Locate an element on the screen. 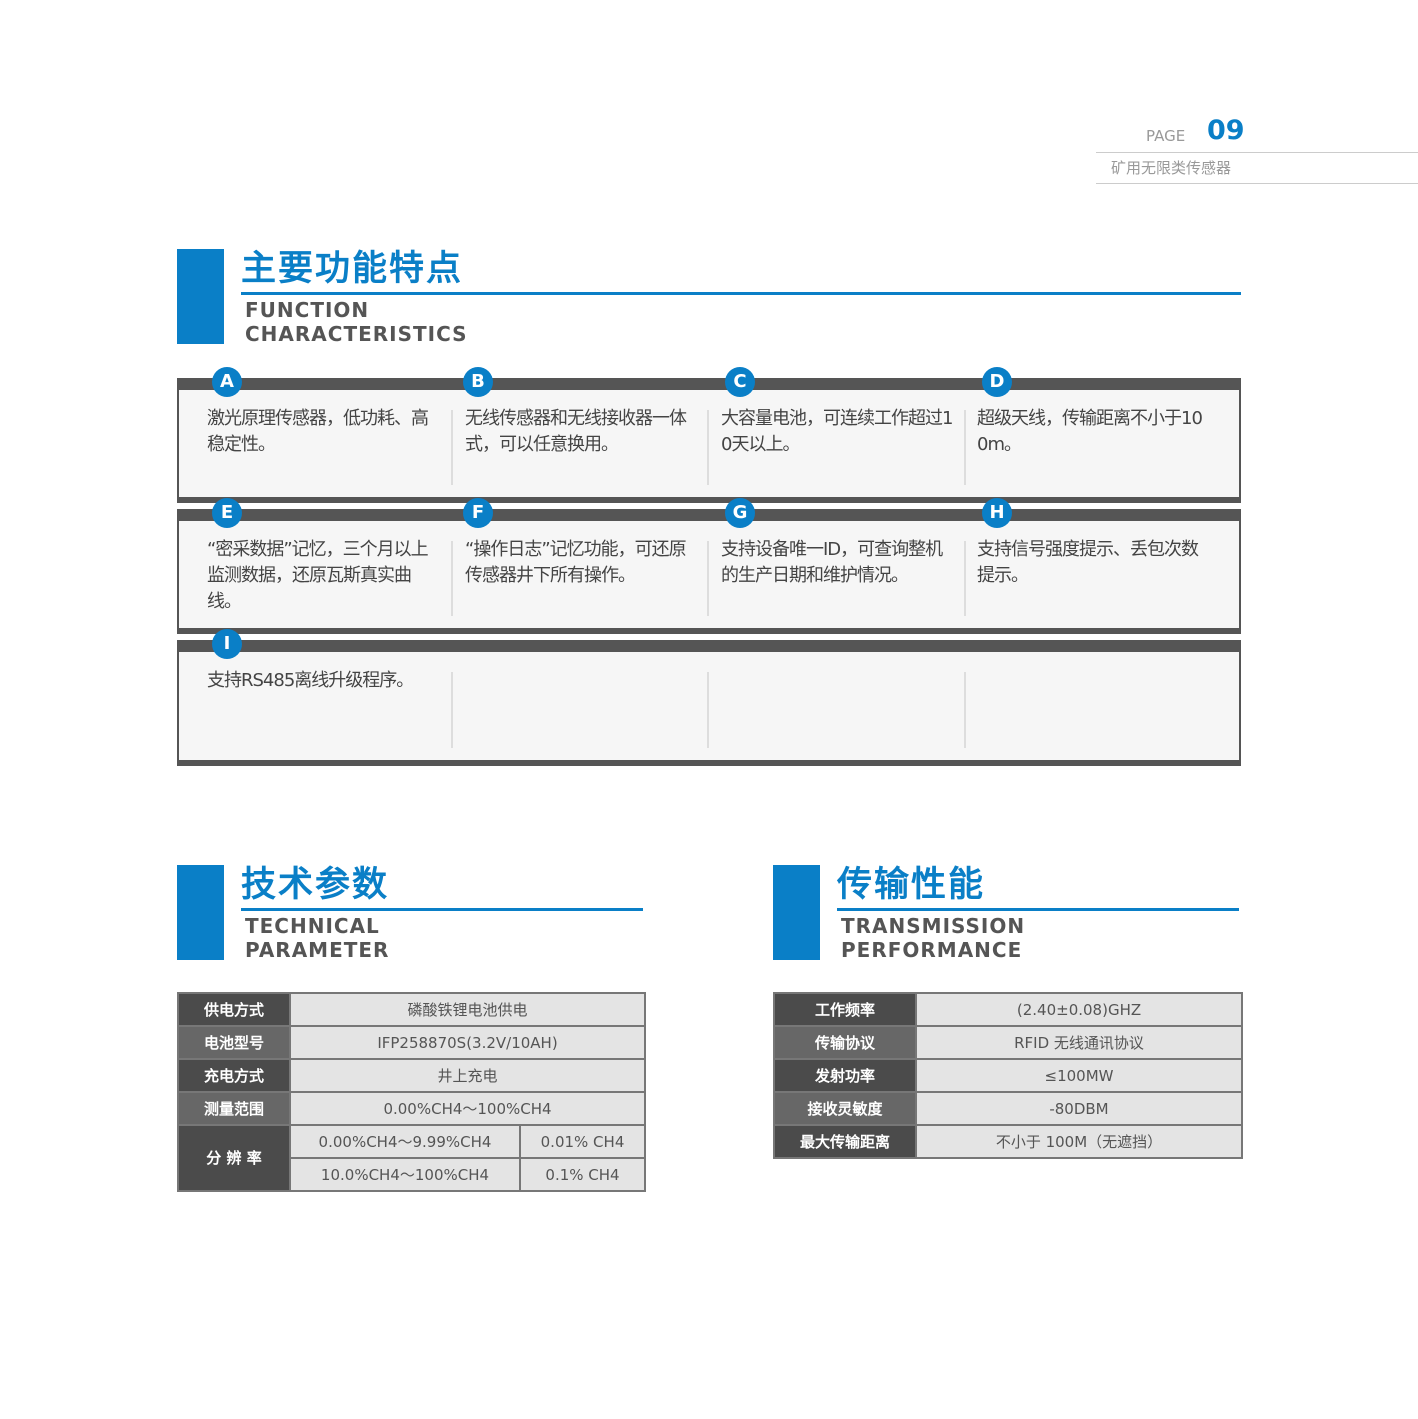 Image resolution: width=1418 pixels, height=1419 pixels. feature-badge: G is located at coordinates (740, 513).